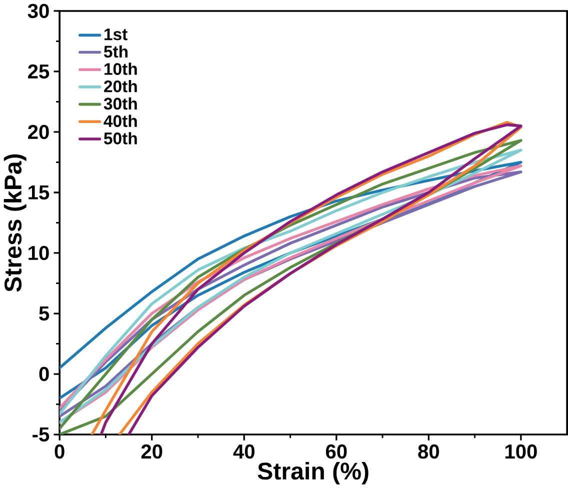 This screenshot has height=488, width=568. Describe the element at coordinates (39, 192) in the screenshot. I see `y-tick-label: 15` at that location.